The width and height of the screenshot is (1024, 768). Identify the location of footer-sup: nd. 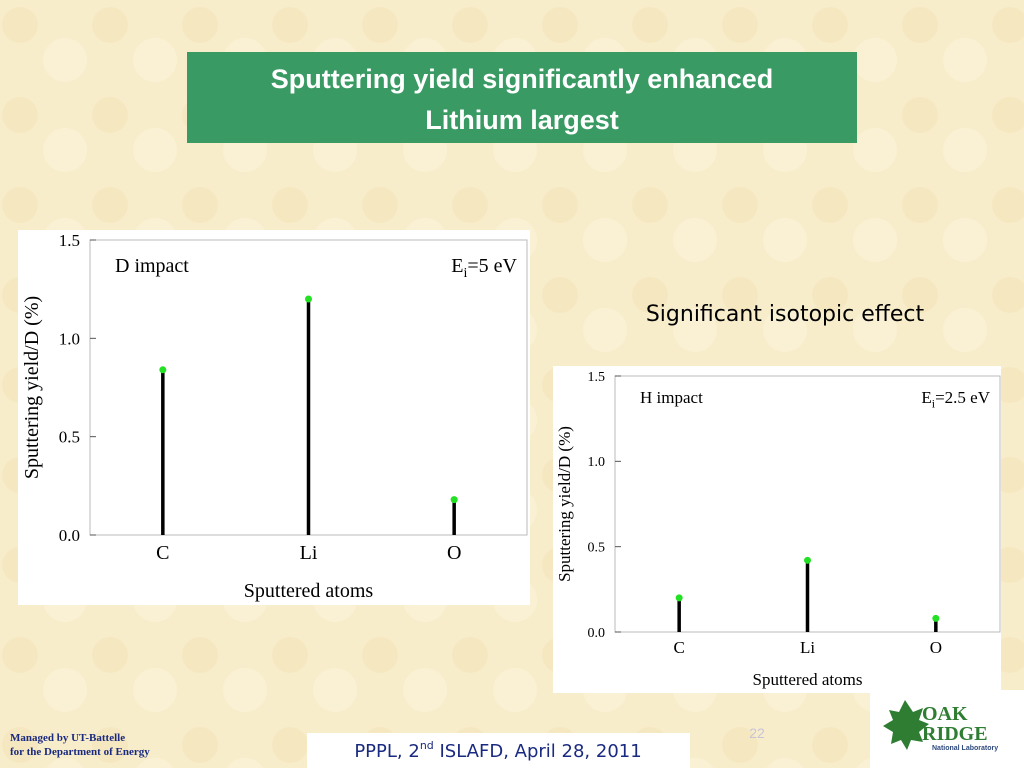
(427, 745).